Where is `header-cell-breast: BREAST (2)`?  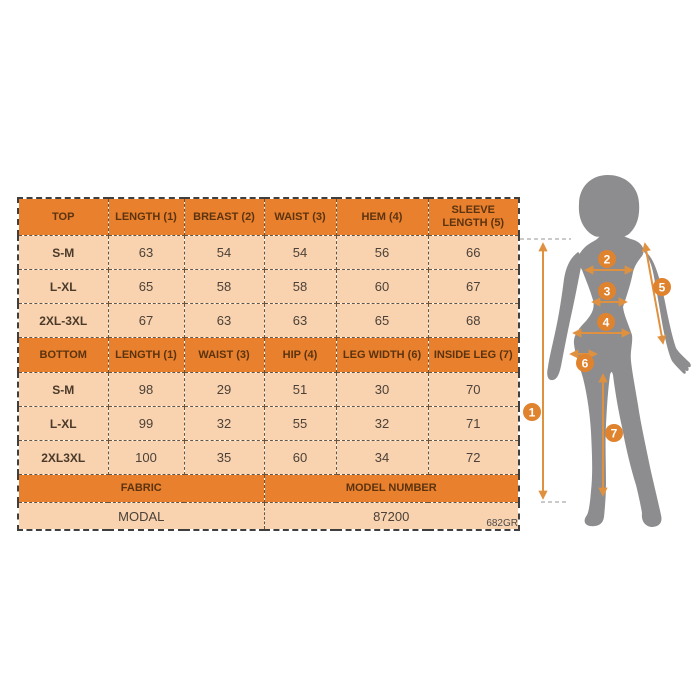
header-cell-breast: BREAST (2) is located at coordinates (224, 216).